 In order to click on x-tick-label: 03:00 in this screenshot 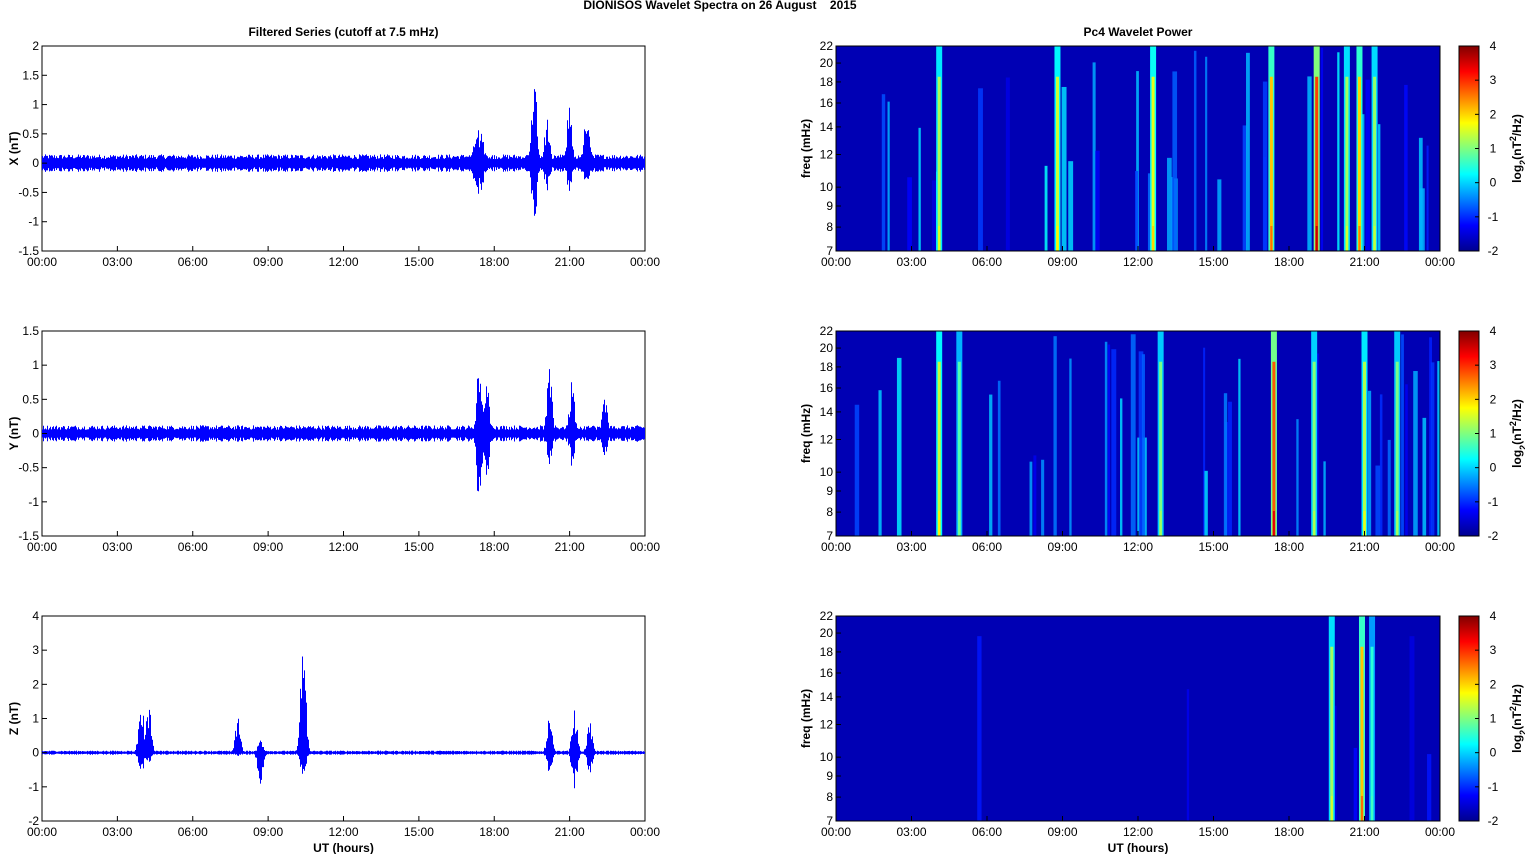, I will do `click(911, 832)`.